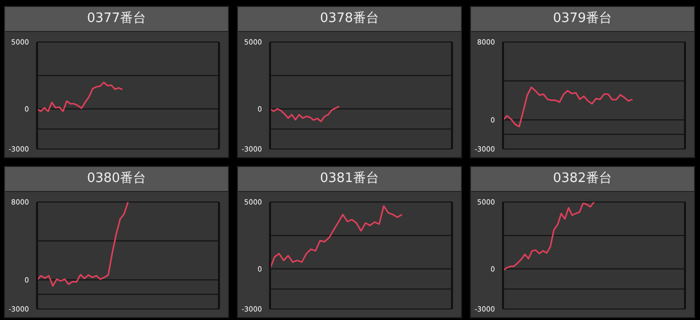  Describe the element at coordinates (116, 19) in the screenshot. I see `chart-title: 0377番台` at that location.